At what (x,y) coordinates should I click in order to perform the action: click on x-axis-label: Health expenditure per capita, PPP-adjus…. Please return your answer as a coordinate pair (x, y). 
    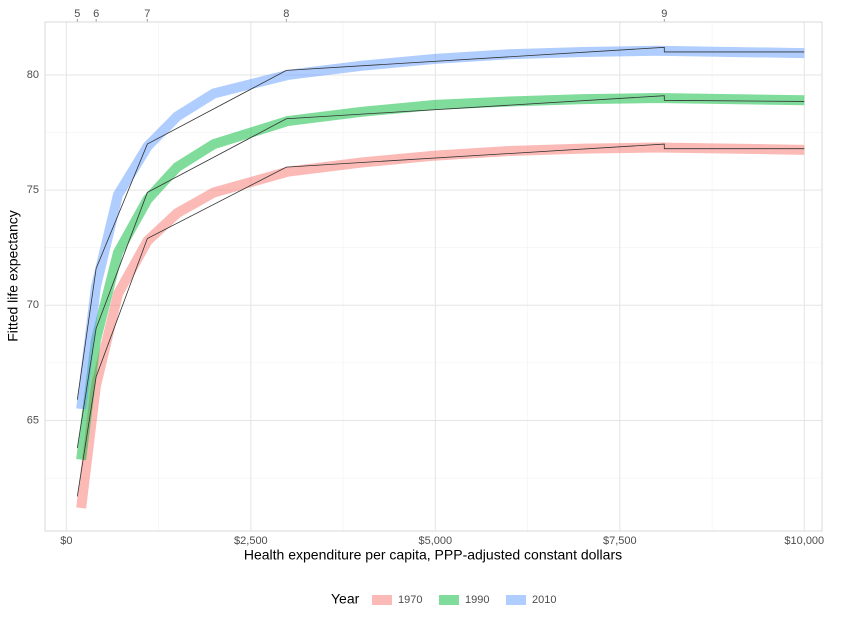
    Looking at the image, I should click on (433, 555).